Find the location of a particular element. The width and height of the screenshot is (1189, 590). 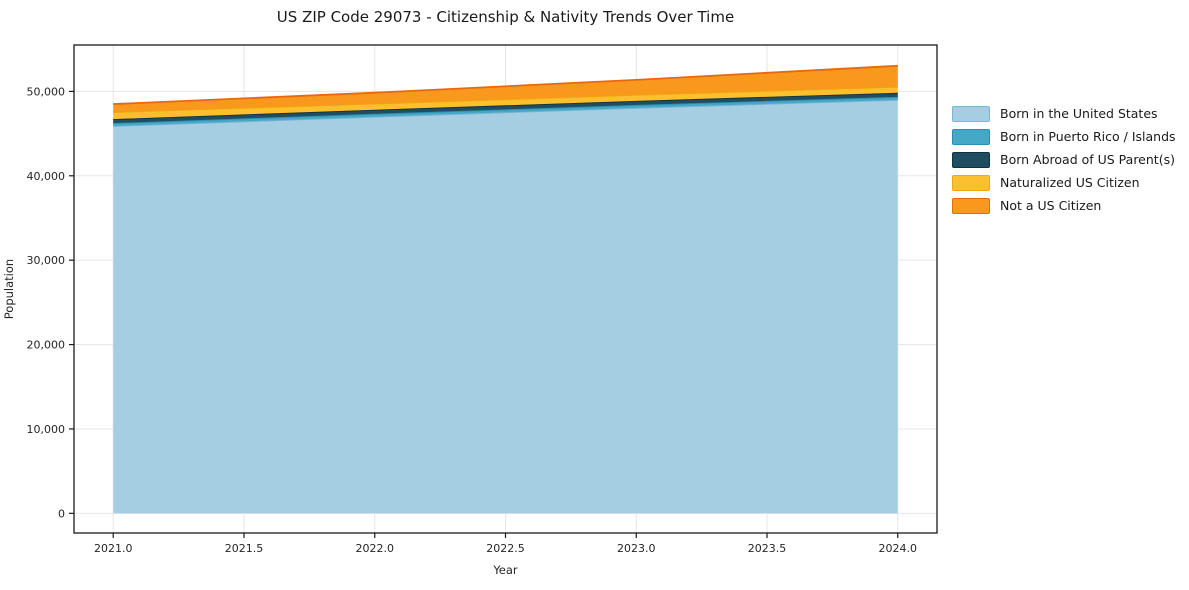

legend-label-puerto-rico: Born in Puerto Rico / Islands is located at coordinates (1088, 136).